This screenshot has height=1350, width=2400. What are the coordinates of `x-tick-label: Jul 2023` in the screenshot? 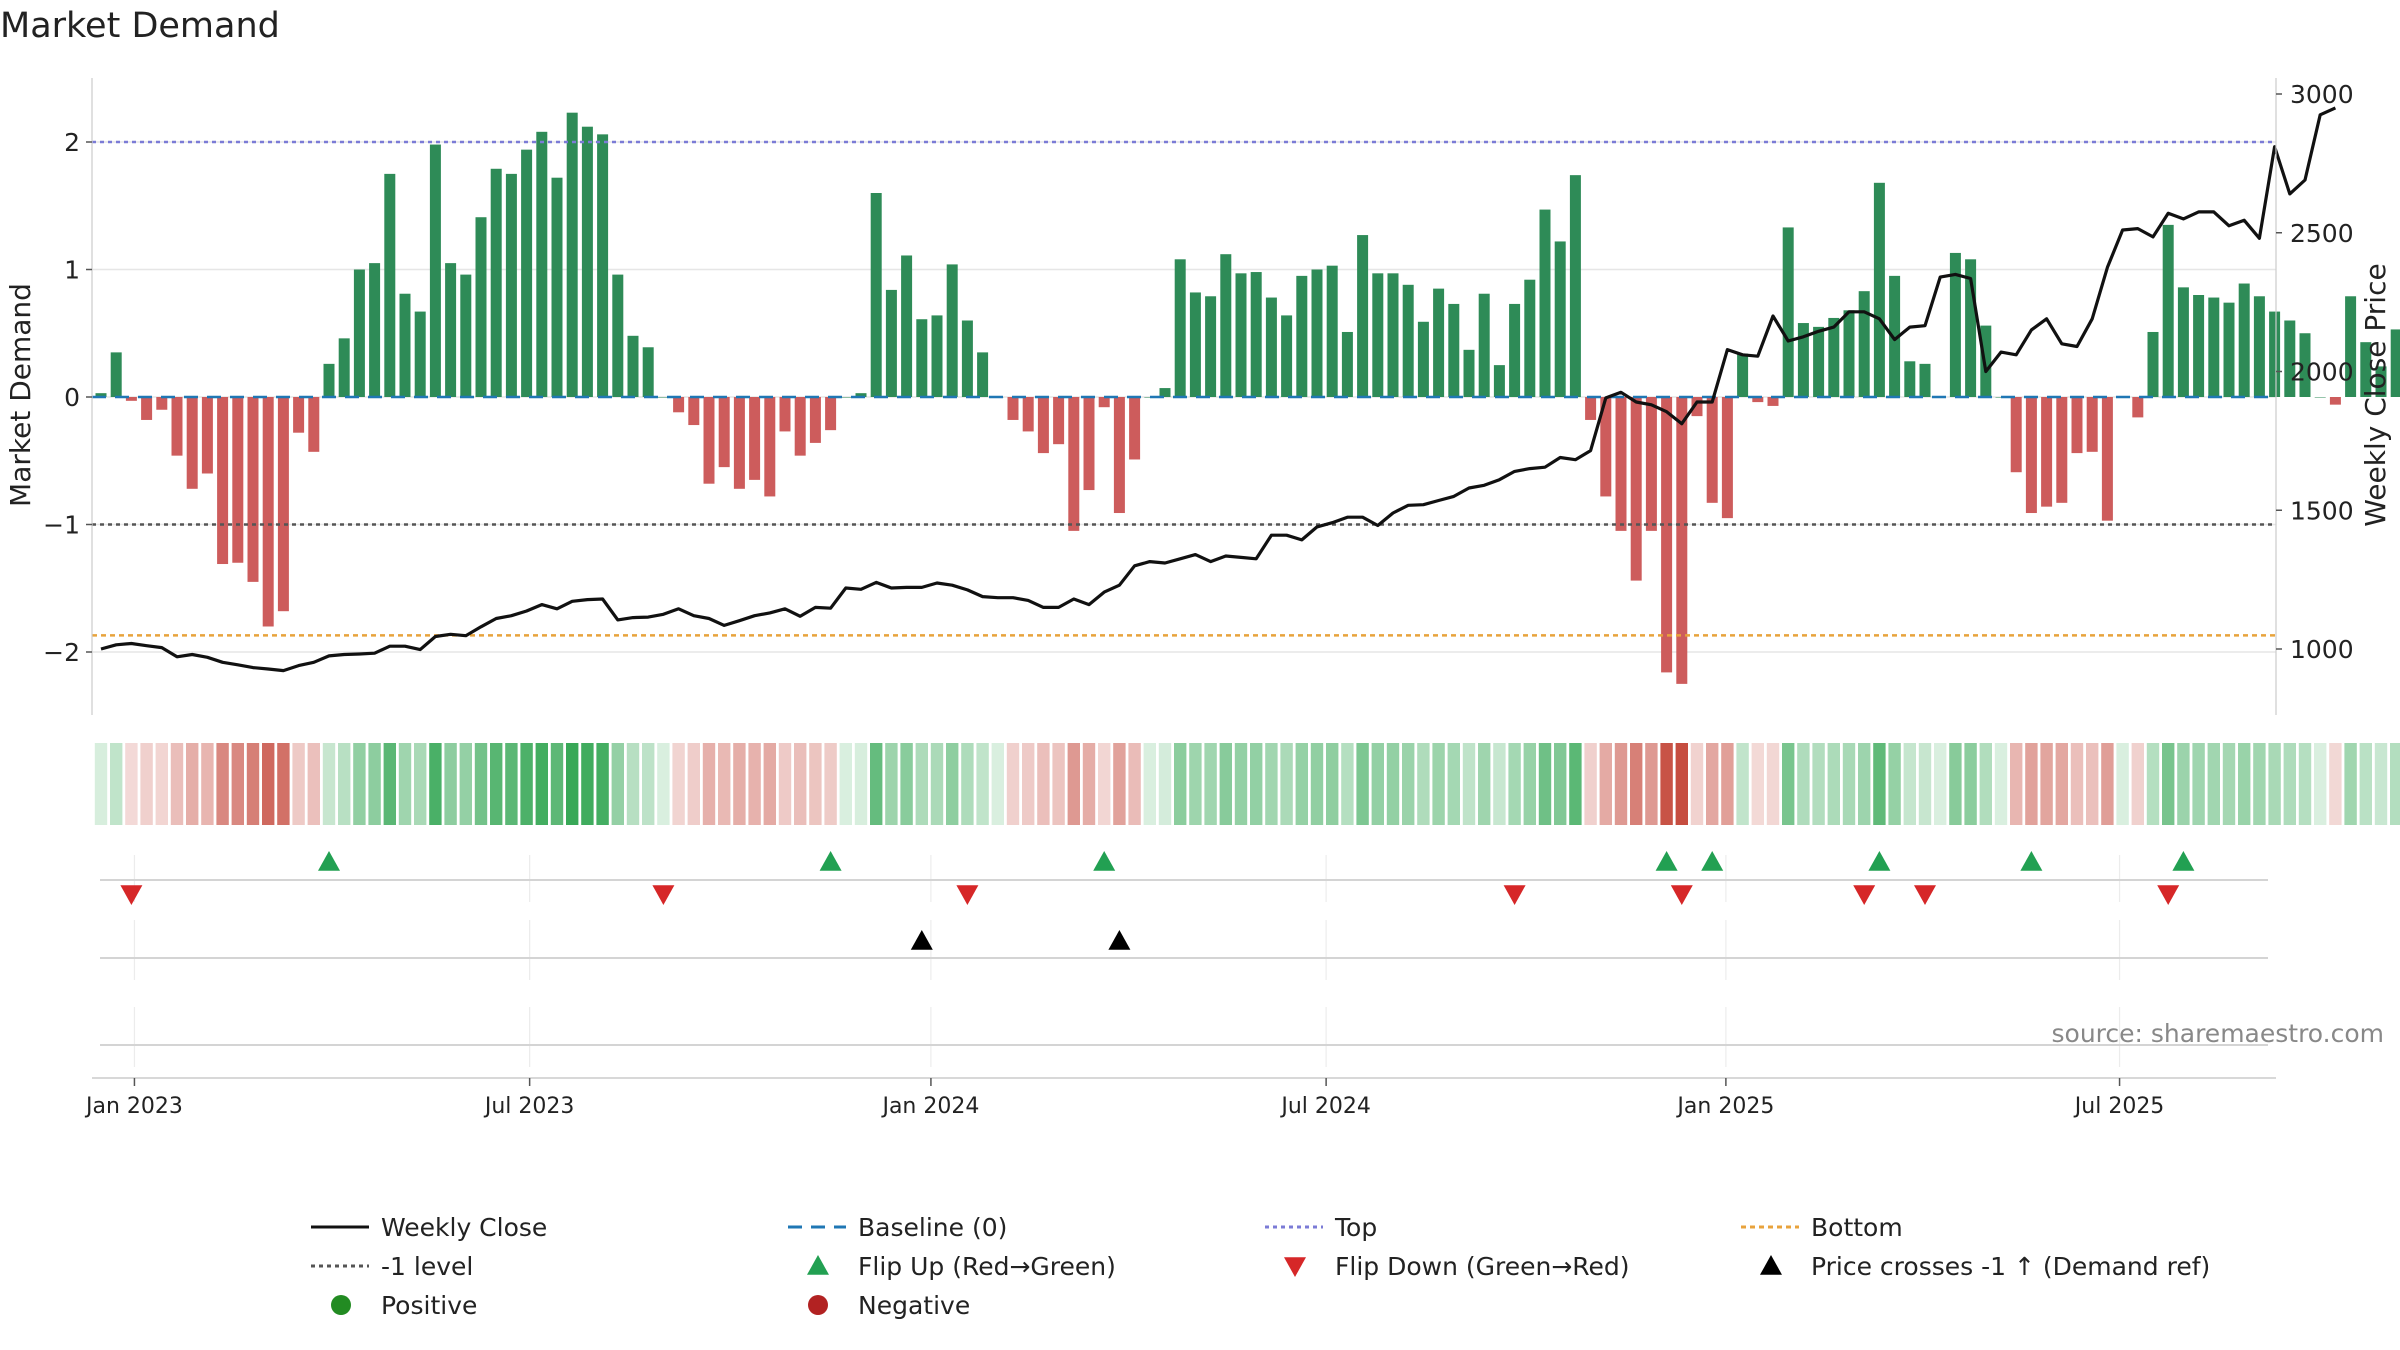 It's located at (529, 1106).